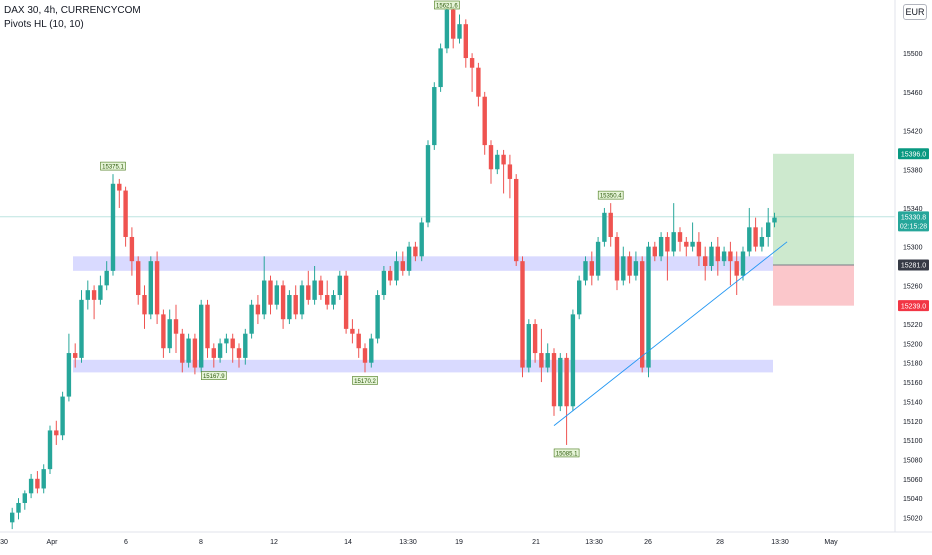 This screenshot has height=555, width=932. I want to click on stop-price-label: 15239.0, so click(913, 306).